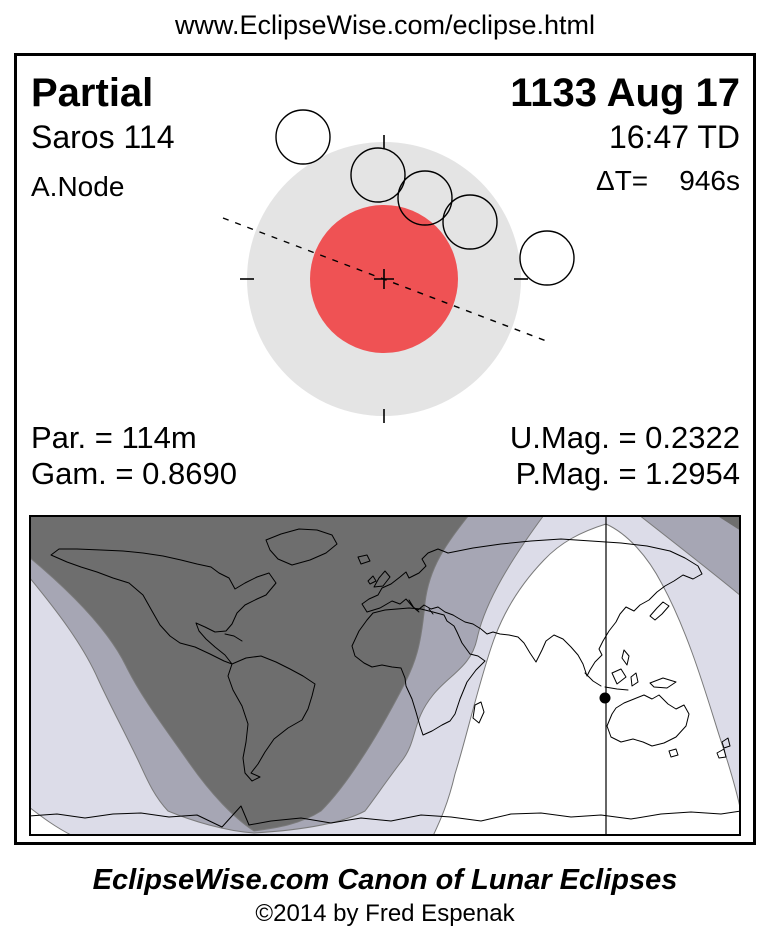 The height and width of the screenshot is (940, 770). Describe the element at coordinates (668, 180) in the screenshot. I see `delta-t: ΔT= 946s` at that location.